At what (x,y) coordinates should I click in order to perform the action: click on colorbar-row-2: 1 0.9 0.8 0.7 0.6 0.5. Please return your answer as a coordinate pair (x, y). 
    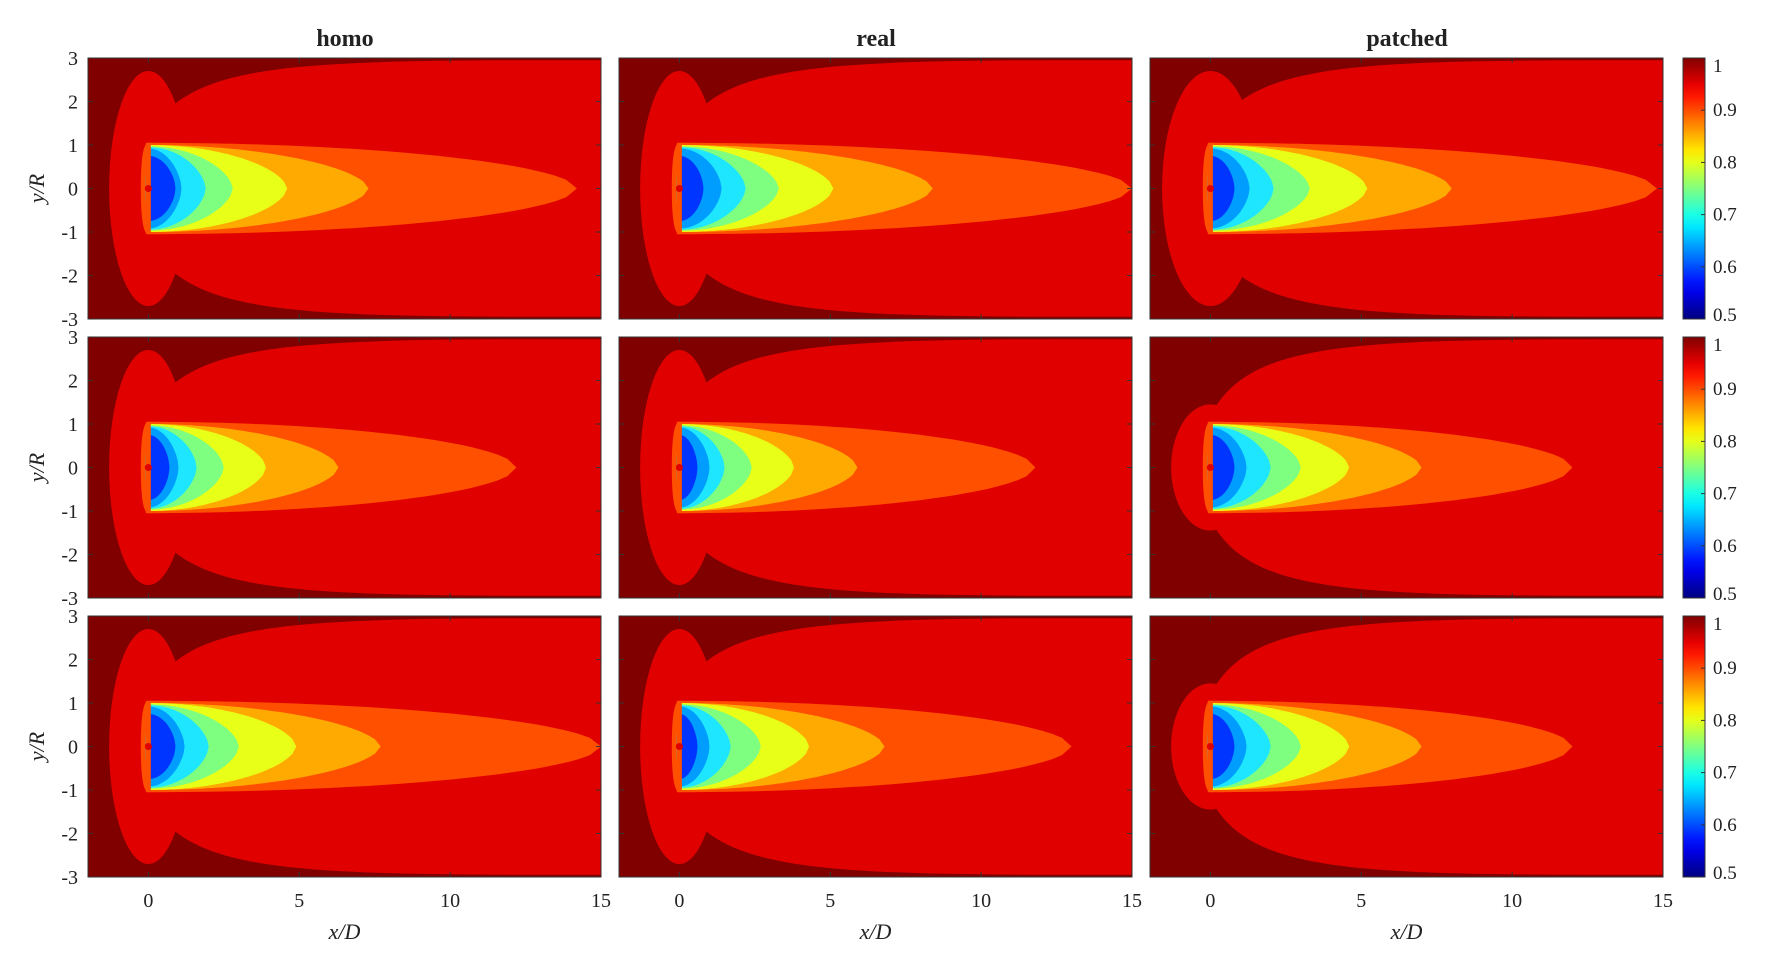
    Looking at the image, I should click on (1709, 470).